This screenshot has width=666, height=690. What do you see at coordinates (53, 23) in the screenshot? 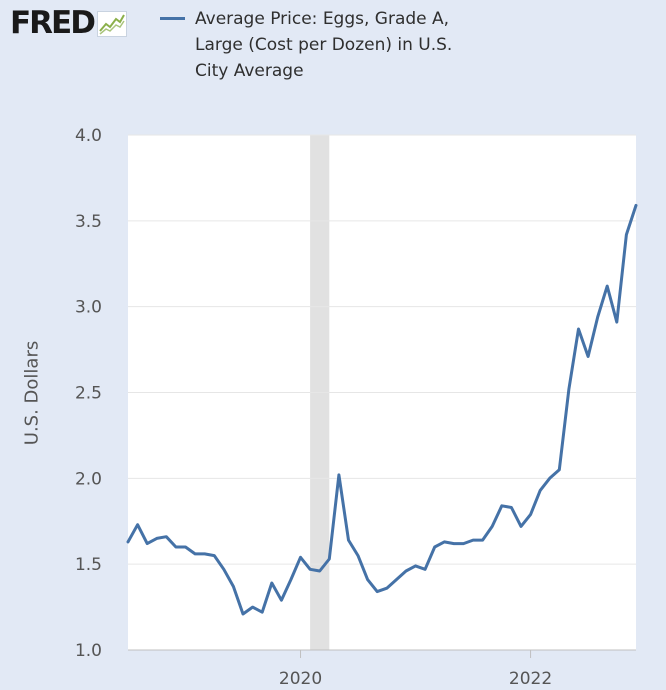
I see `fred-logo-text: FRED` at bounding box center [53, 23].